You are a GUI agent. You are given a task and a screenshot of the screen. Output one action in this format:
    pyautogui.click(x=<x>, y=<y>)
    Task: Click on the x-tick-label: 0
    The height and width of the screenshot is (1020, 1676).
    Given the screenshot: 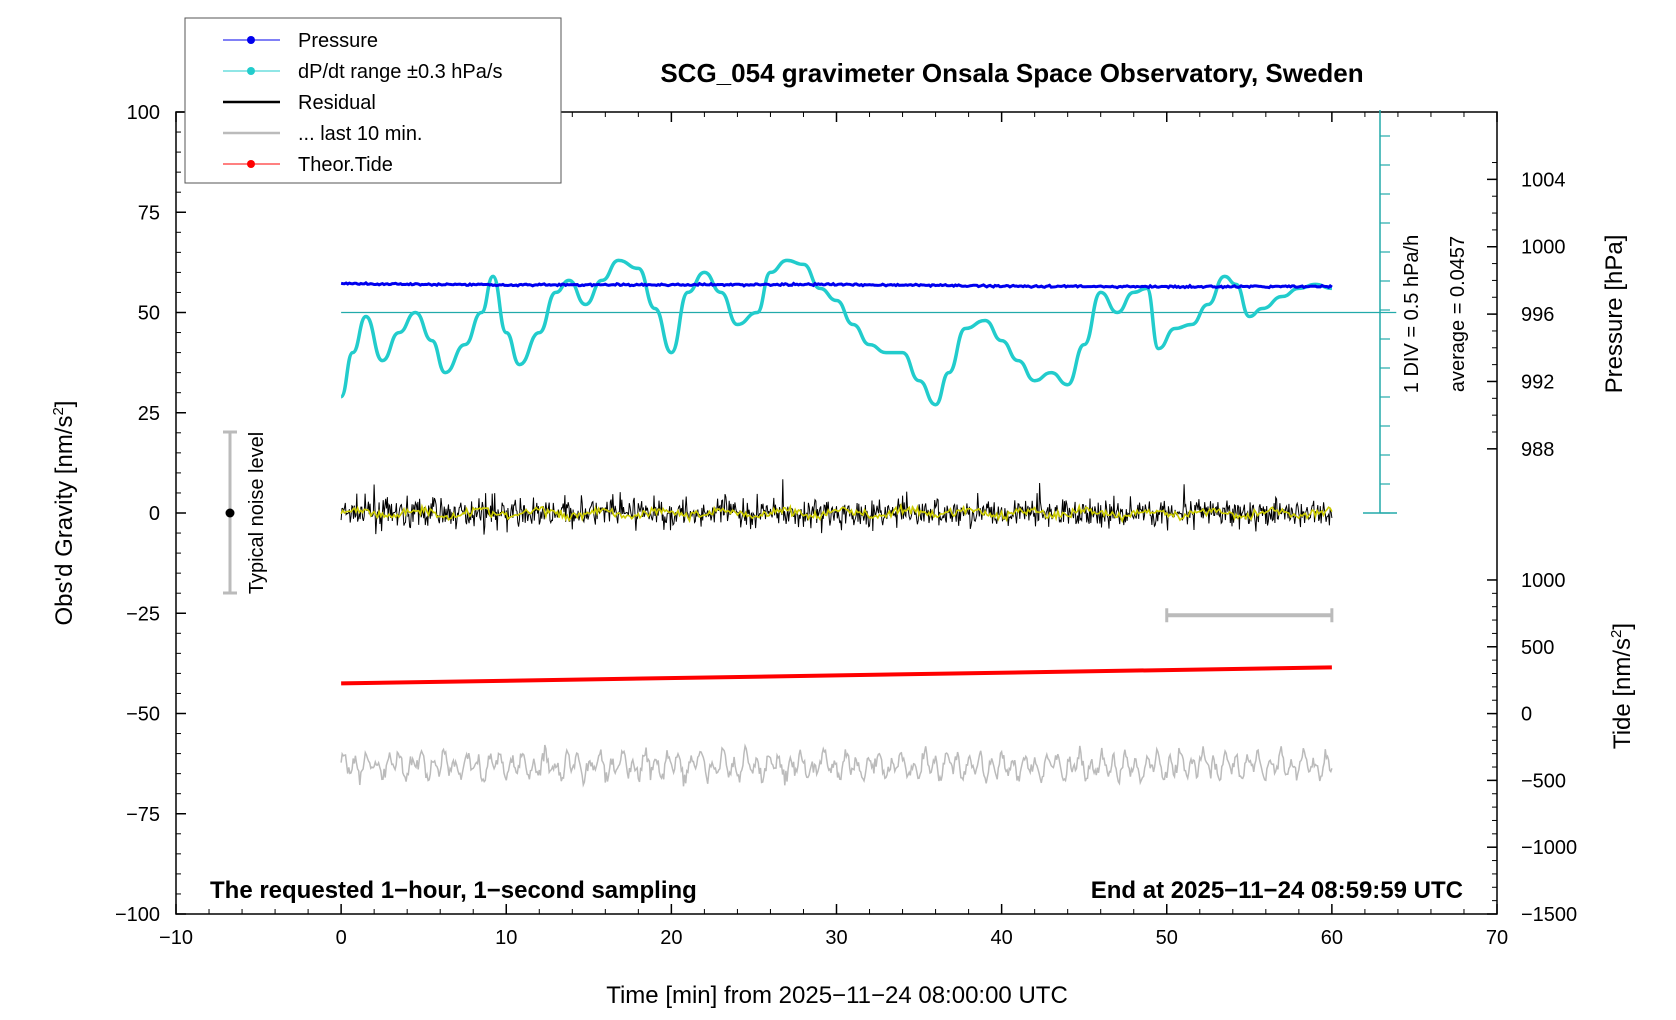 What is the action you would take?
    pyautogui.click(x=341, y=938)
    